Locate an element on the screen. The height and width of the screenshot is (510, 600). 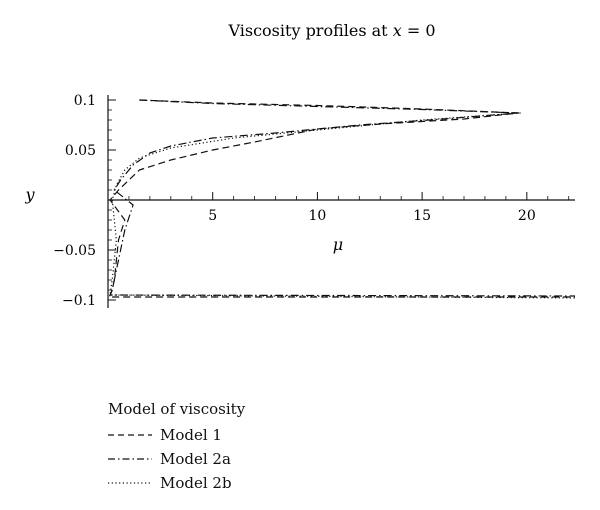
x-tick-label: 15 is located at coordinates (422, 216).